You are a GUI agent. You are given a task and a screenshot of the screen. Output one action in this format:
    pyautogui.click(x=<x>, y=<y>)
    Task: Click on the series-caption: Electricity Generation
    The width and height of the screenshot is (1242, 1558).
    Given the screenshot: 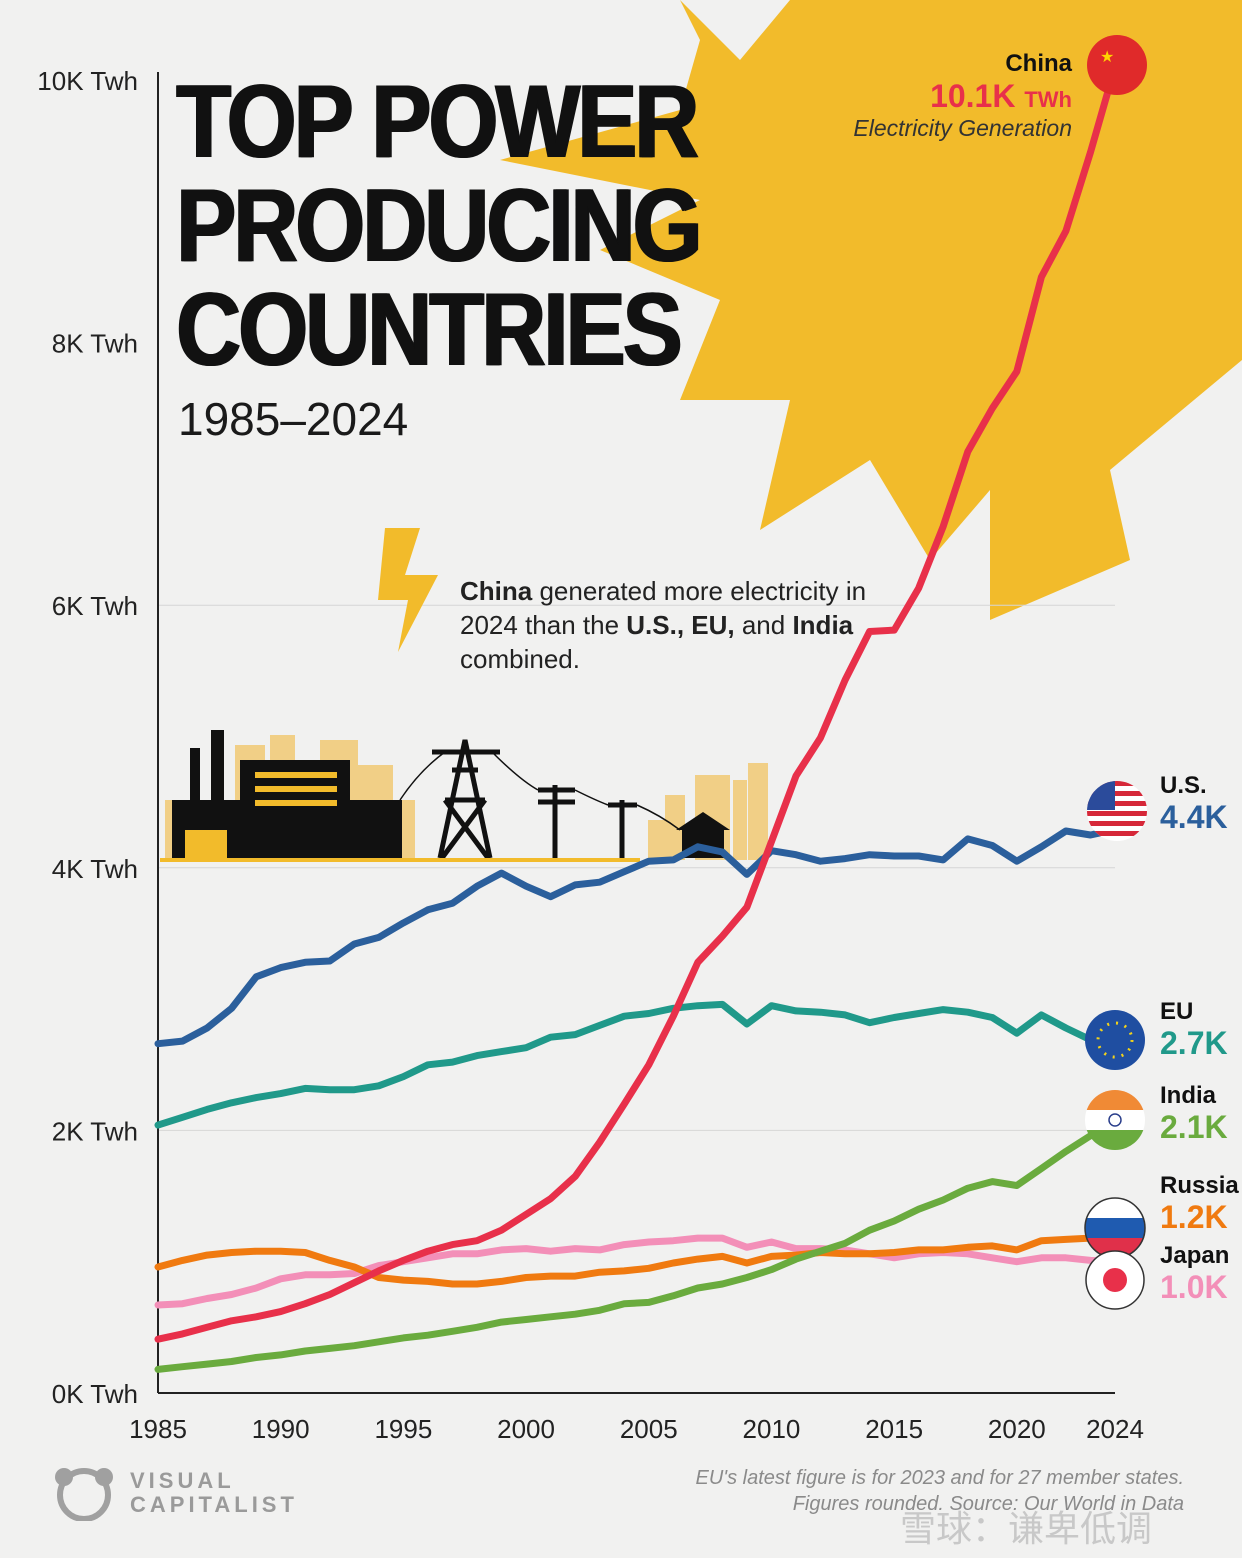 What is the action you would take?
    pyautogui.click(x=962, y=128)
    